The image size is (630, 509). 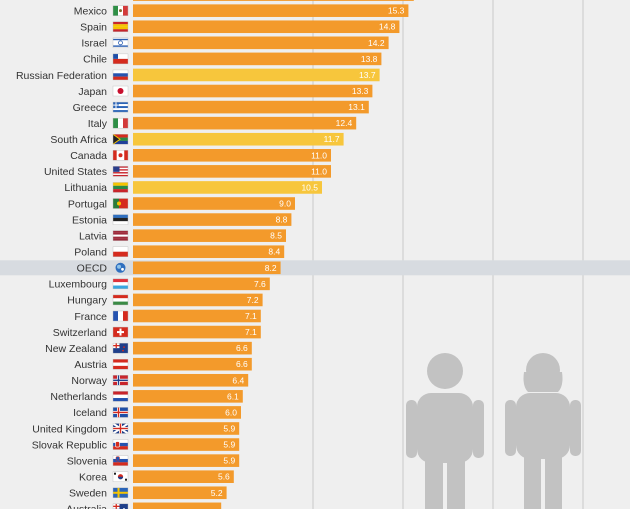 What do you see at coordinates (251, 316) in the screenshot?
I see `value-label-france: 7.1` at bounding box center [251, 316].